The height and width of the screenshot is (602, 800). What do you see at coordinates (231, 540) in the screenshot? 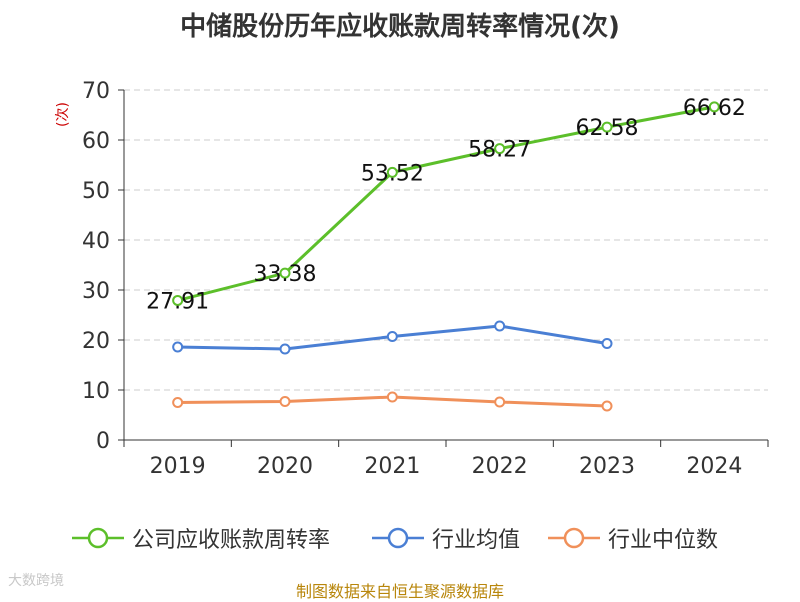
I see `legend-label-company: 公司应收账款周转率` at bounding box center [231, 540].